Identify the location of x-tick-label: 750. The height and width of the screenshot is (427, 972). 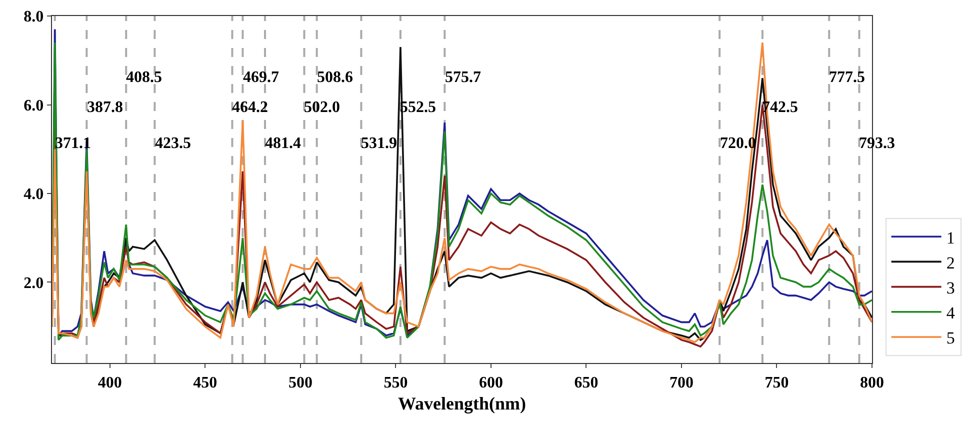
(776, 383).